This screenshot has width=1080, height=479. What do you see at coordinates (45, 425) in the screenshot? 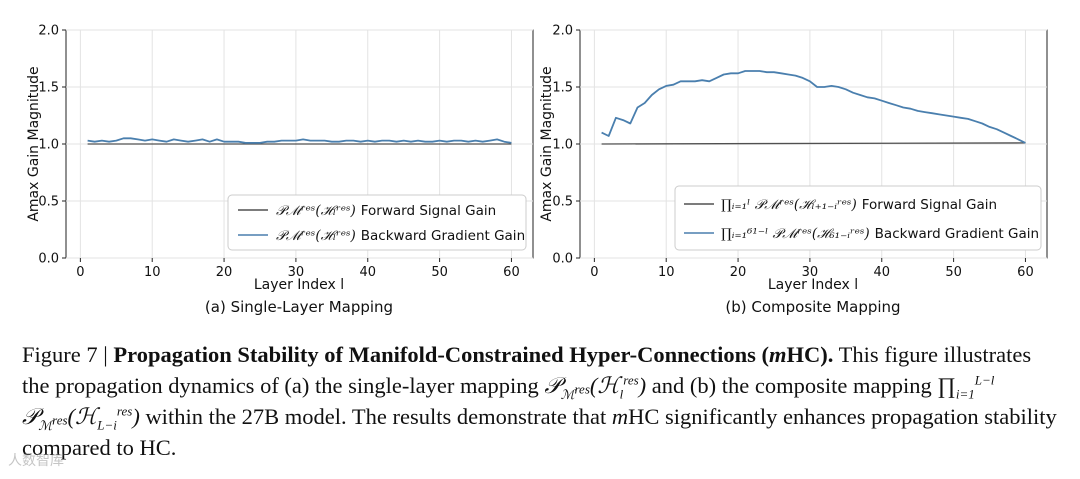
I see `caption-math-2-sub: ℳ` at bounding box center [45, 425].